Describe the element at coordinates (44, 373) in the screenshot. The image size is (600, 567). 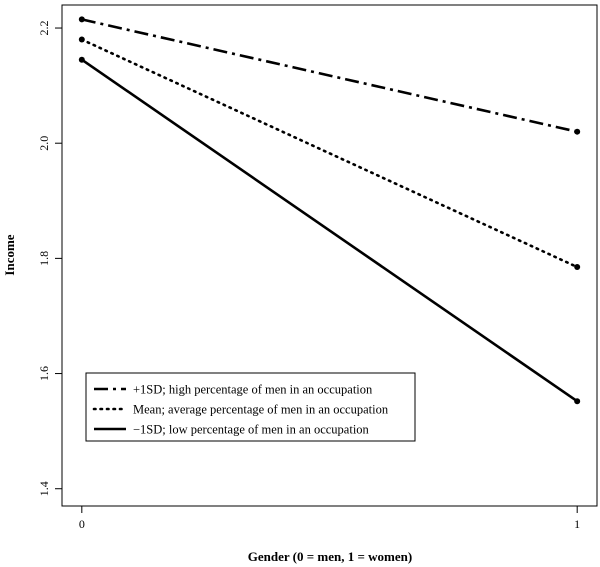
I see `y-tick-label: 1.6` at that location.